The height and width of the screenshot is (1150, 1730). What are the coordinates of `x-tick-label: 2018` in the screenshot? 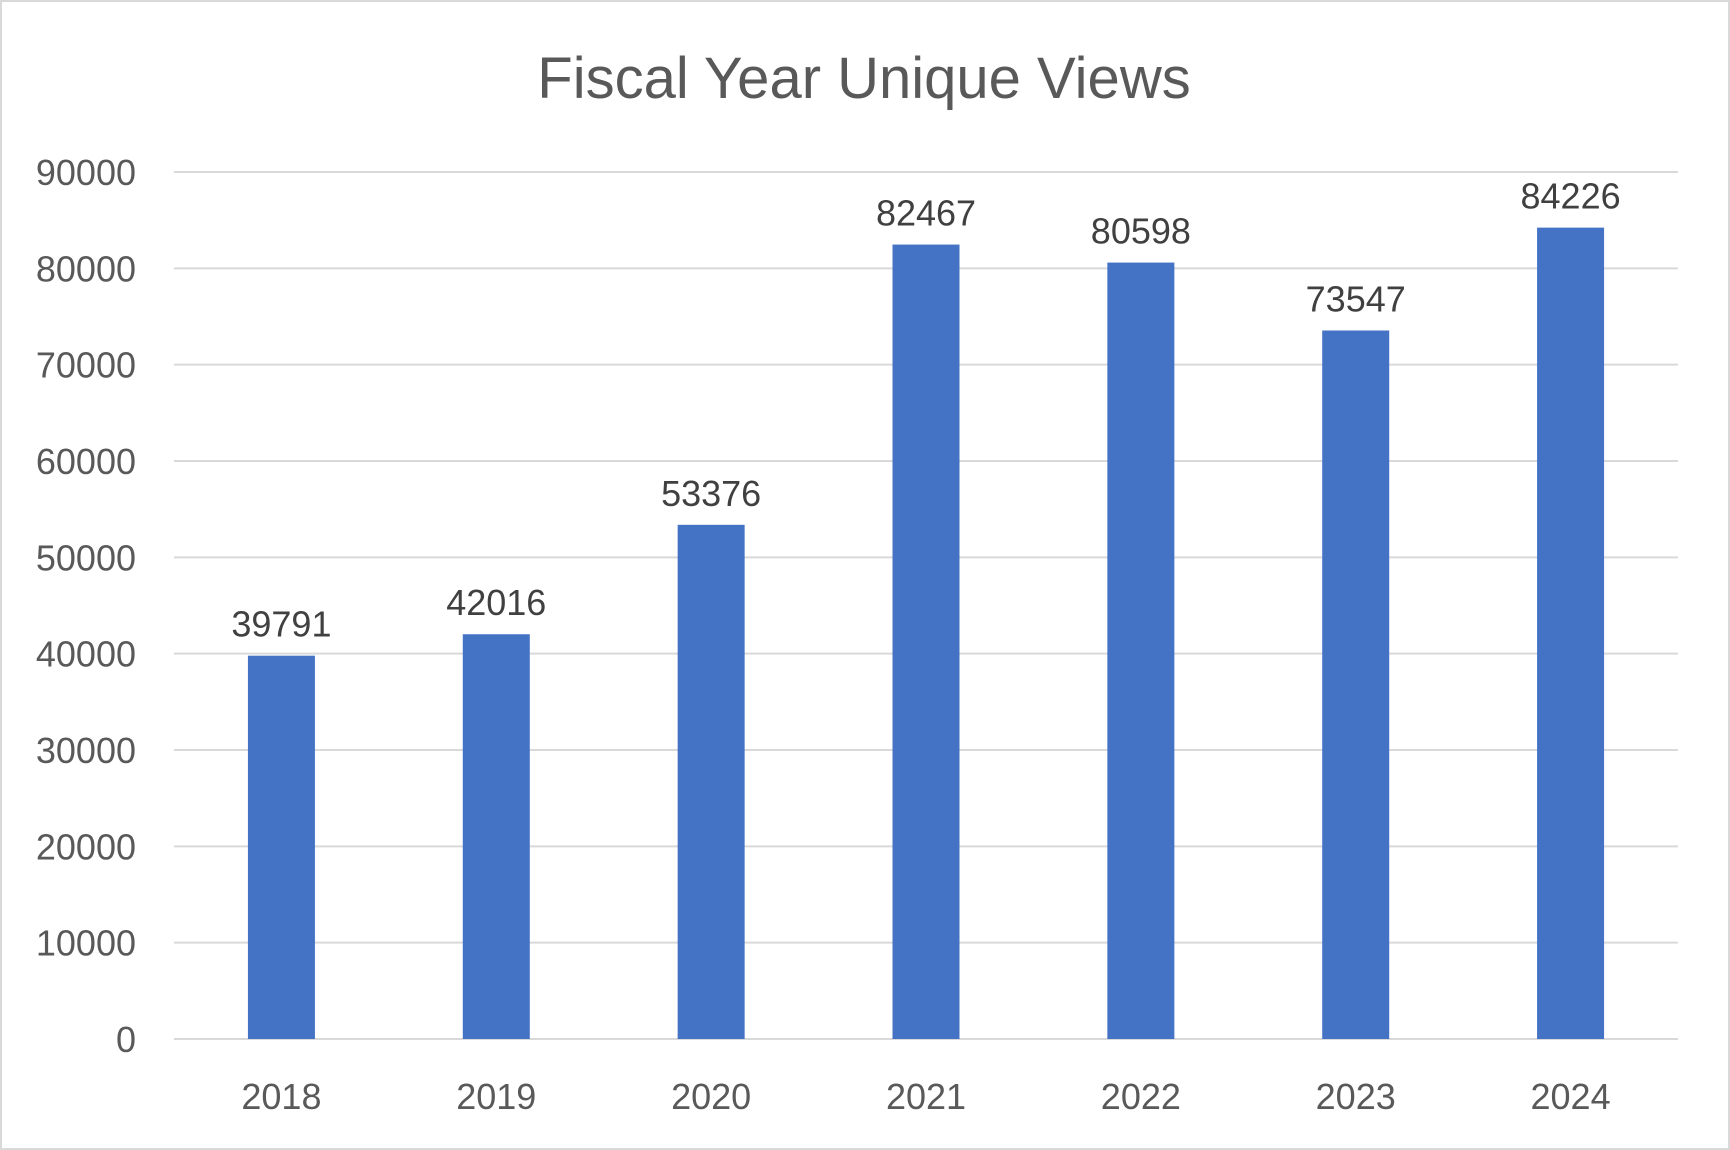 It's located at (281, 1096).